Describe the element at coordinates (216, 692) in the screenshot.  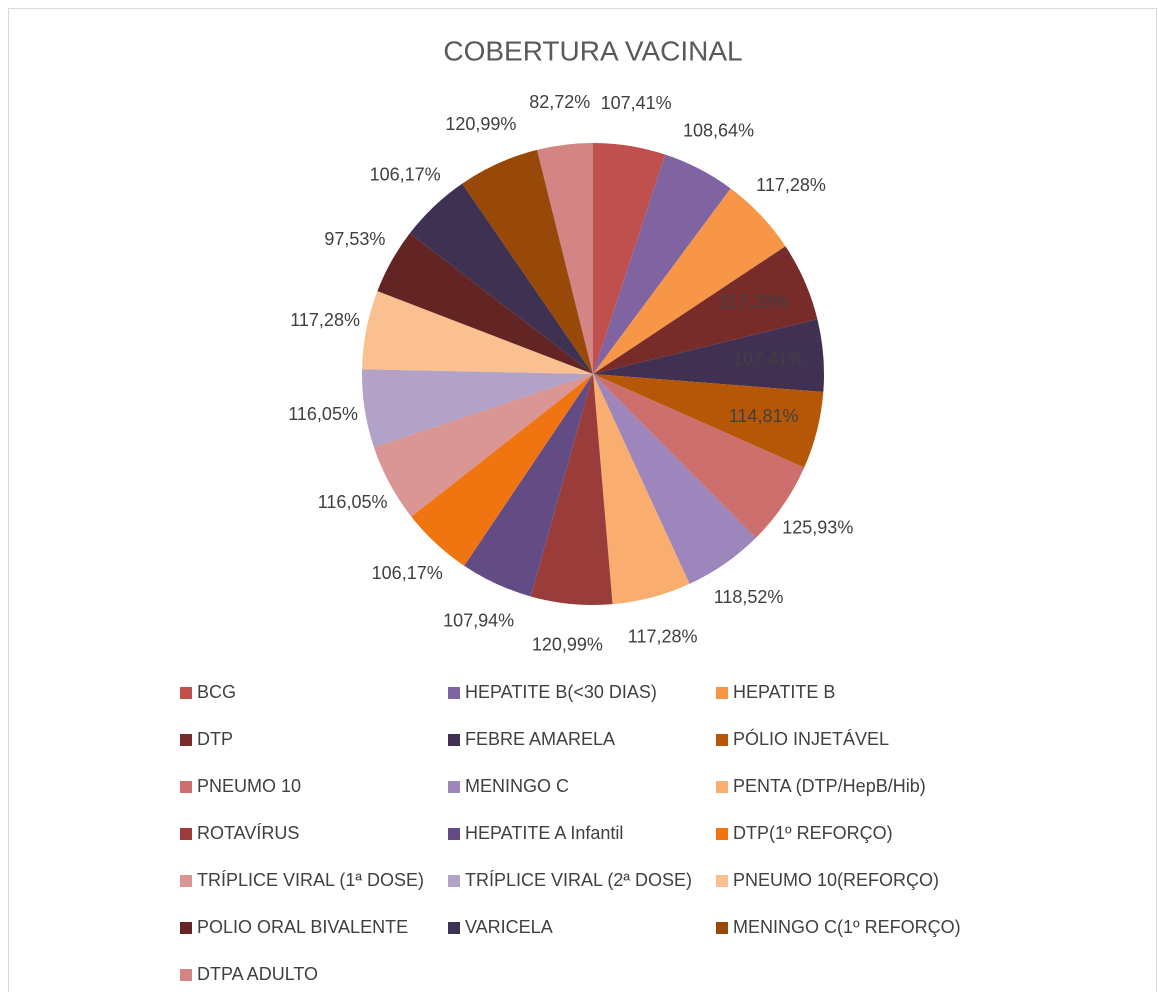
I see `legend-label: BCG` at that location.